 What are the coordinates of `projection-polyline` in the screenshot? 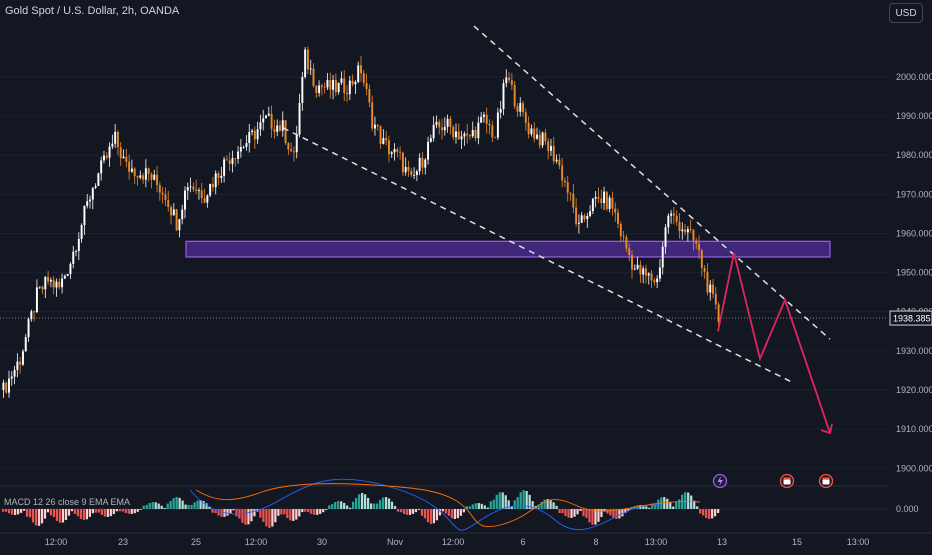 It's located at (774, 343).